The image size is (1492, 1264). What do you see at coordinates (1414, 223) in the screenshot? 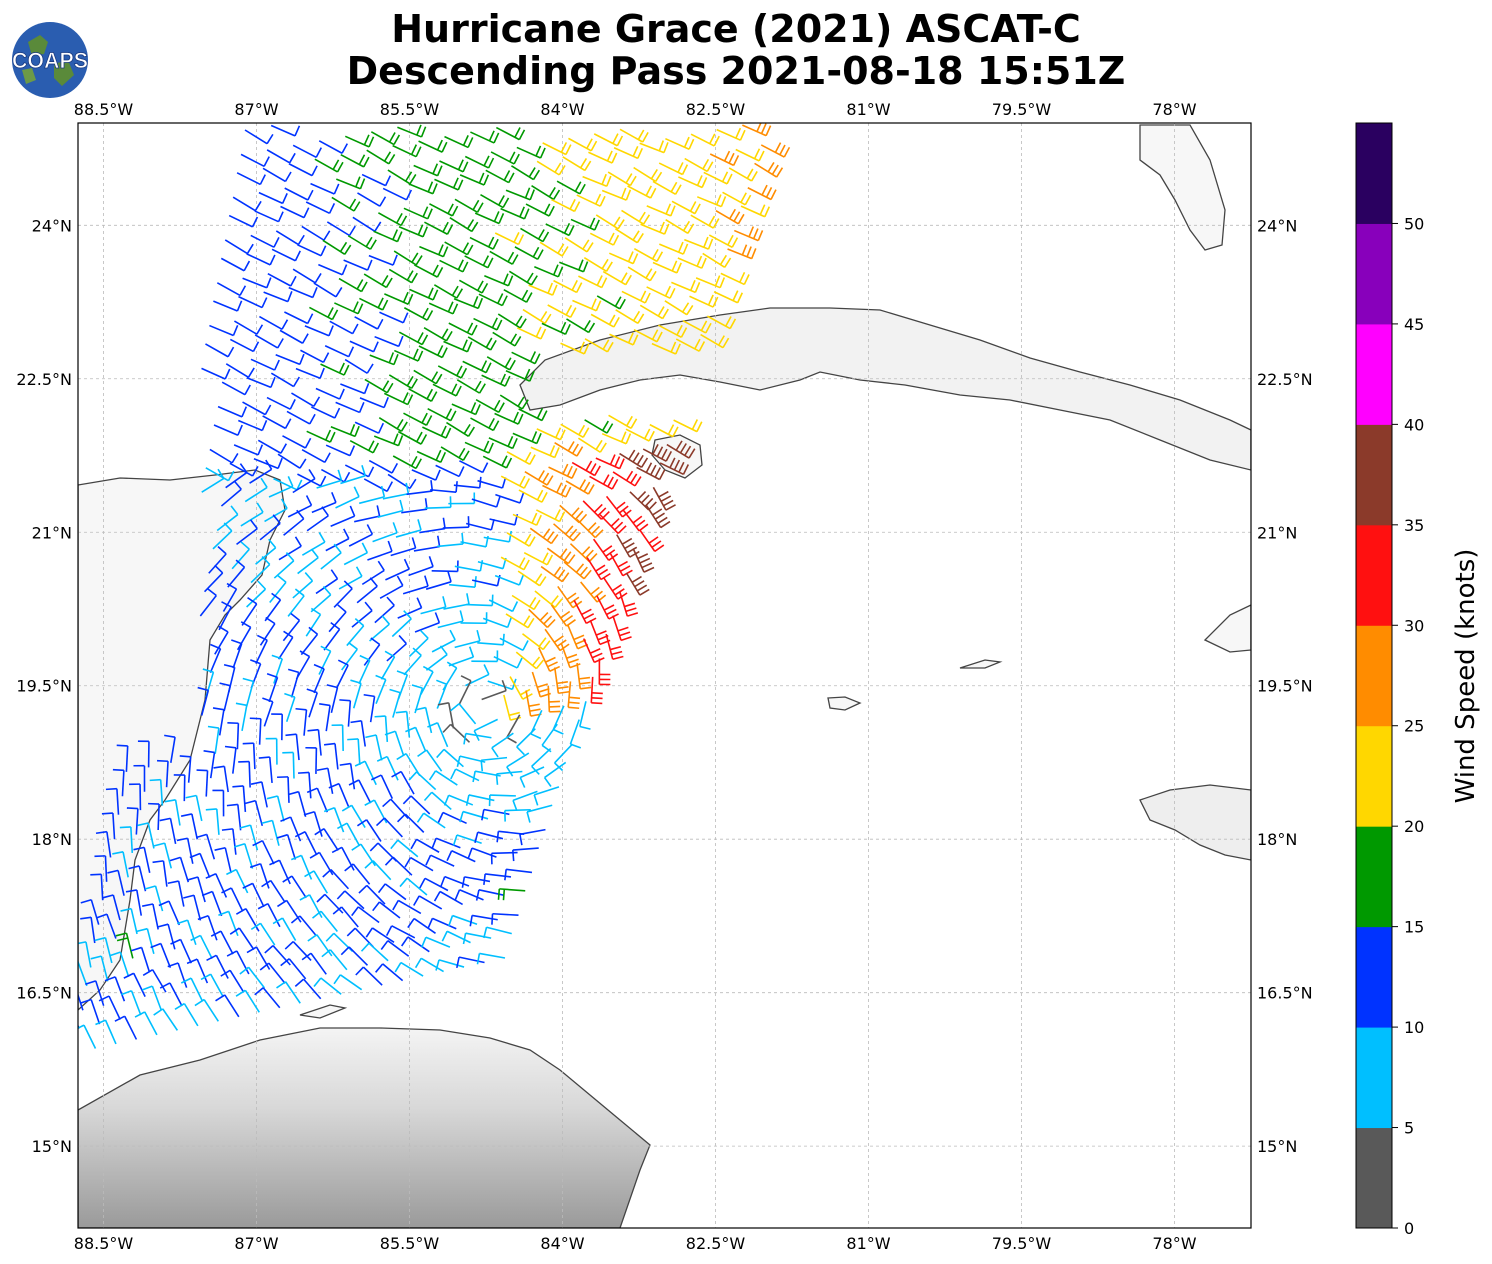
I see `colorbar-tick-label: 50` at bounding box center [1414, 223].